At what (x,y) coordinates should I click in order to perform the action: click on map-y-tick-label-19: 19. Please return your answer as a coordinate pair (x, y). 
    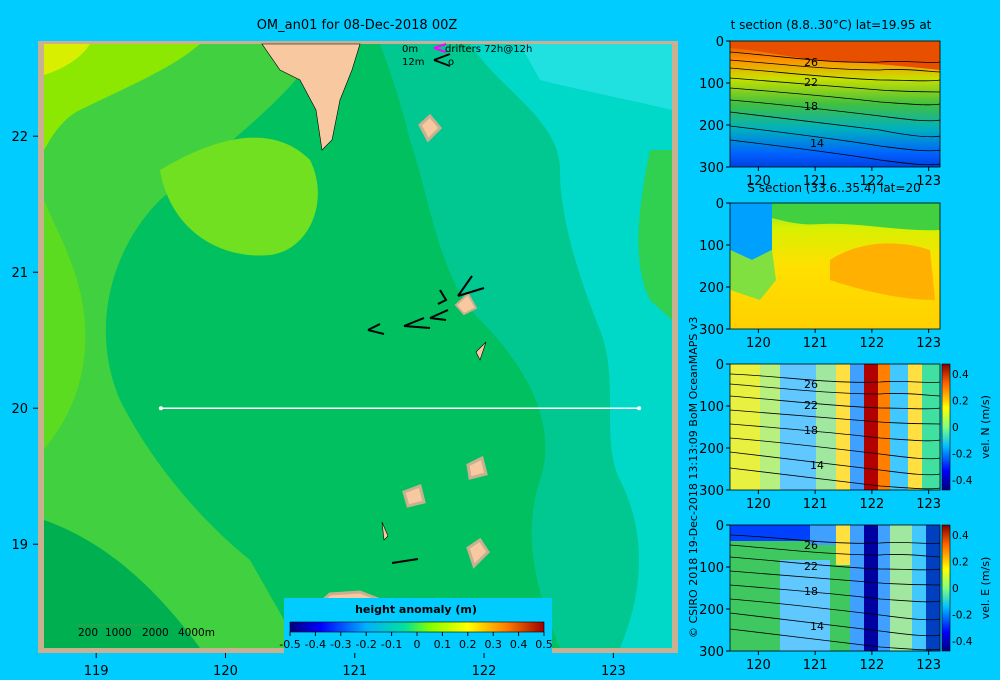
    Looking at the image, I should click on (19, 545).